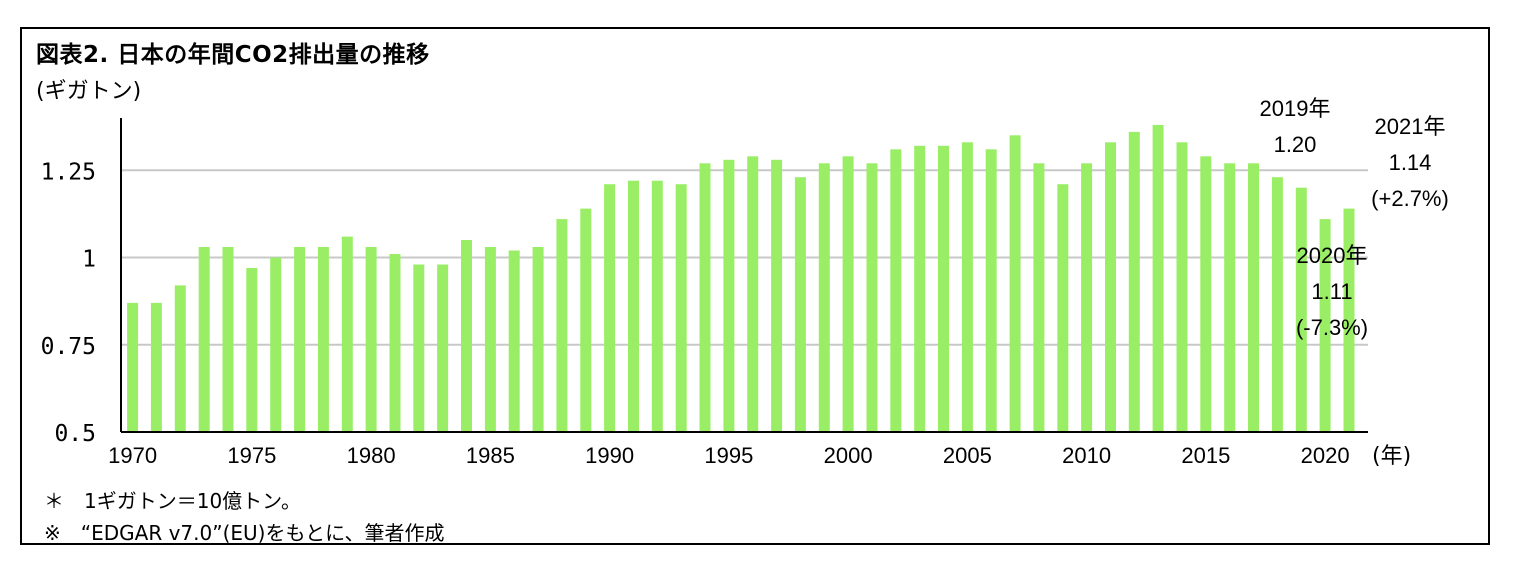 Image resolution: width=1514 pixels, height=578 pixels. What do you see at coordinates (1205, 455) in the screenshot?
I see `x-tick-label: 2015` at bounding box center [1205, 455].